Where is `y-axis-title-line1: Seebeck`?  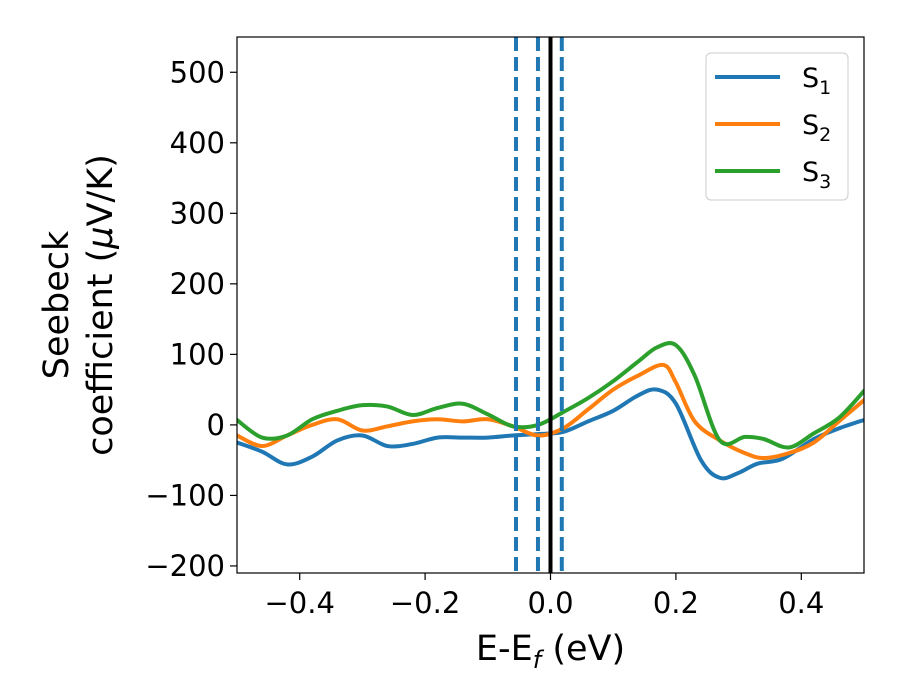 y-axis-title-line1: Seebeck is located at coordinates (57, 304).